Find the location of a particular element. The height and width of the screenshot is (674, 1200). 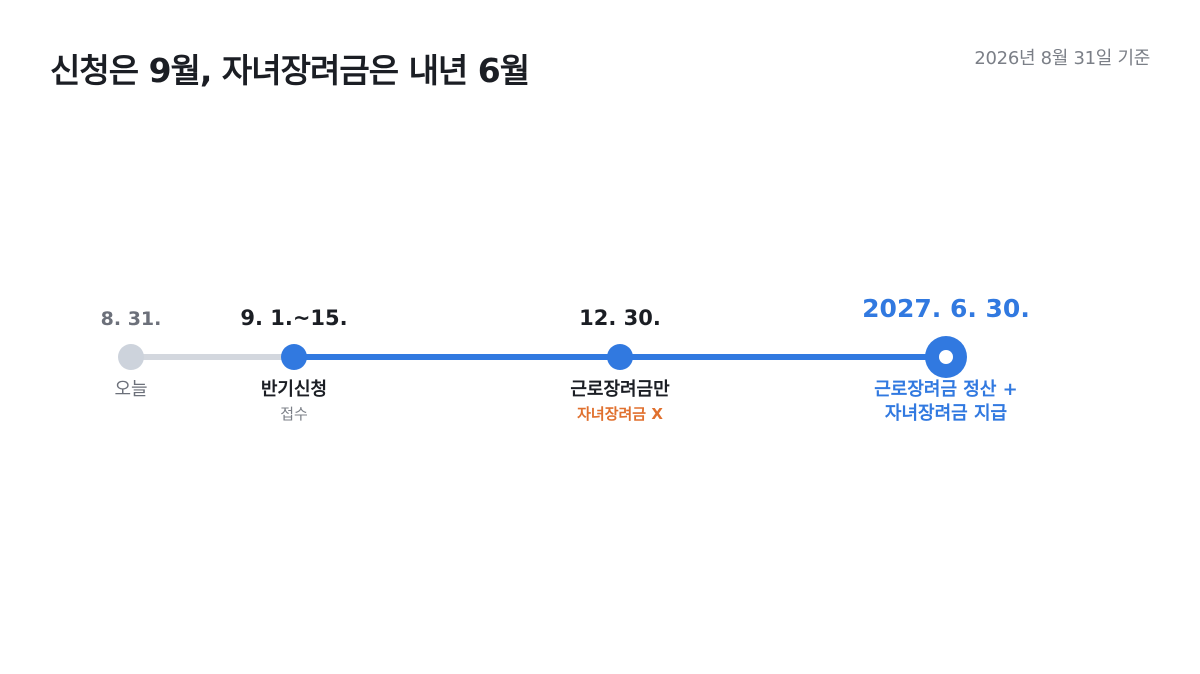

milestone-label-payment: 근로장려금만 자녀장려금 X is located at coordinates (619, 402).